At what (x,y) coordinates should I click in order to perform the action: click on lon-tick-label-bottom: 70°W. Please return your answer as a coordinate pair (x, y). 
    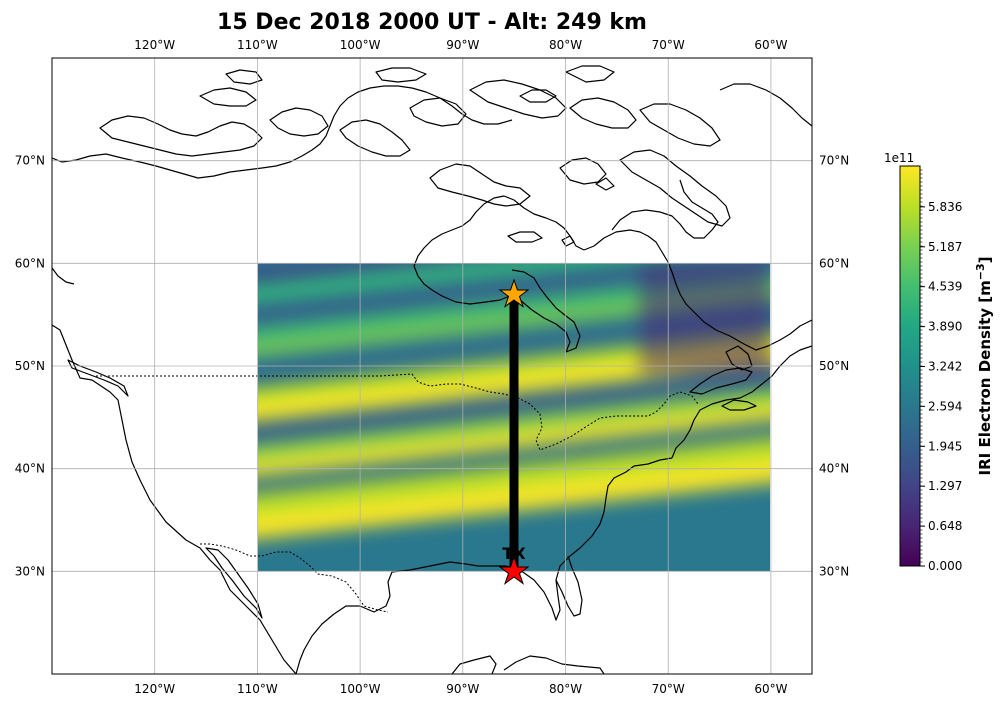
    Looking at the image, I should click on (668, 689).